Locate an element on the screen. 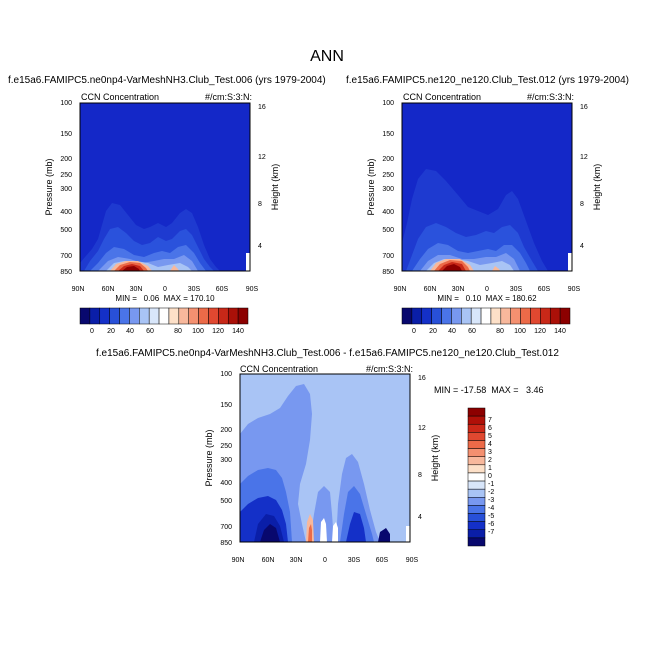 This screenshot has height=654, width=654. panel3-ptick-500: 500 is located at coordinates (226, 501).